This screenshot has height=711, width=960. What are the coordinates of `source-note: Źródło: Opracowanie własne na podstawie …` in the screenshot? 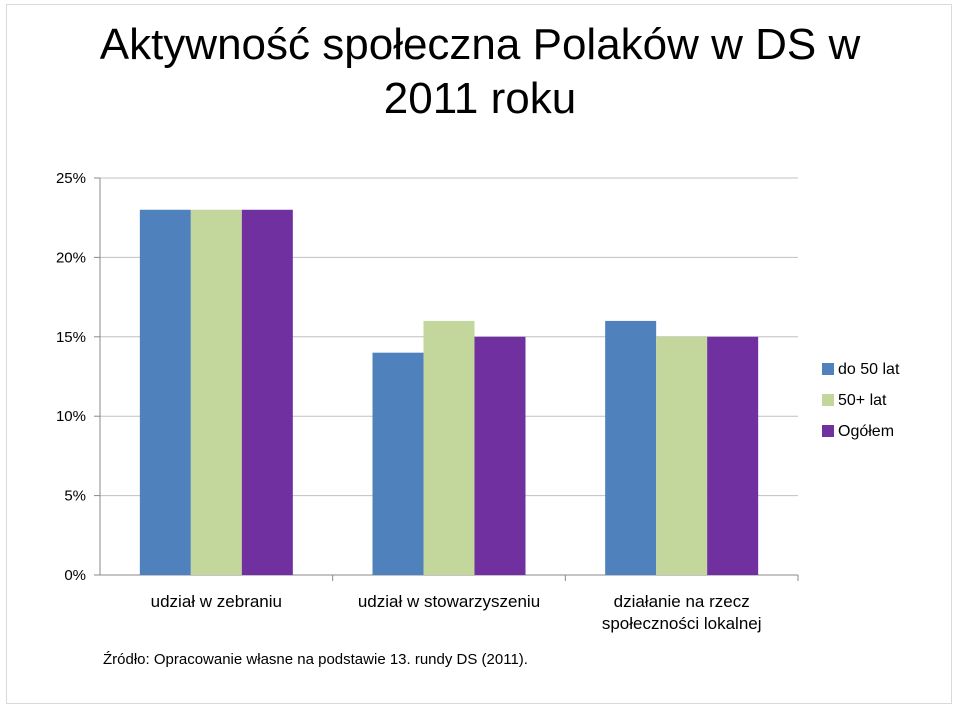 It's located at (315, 659).